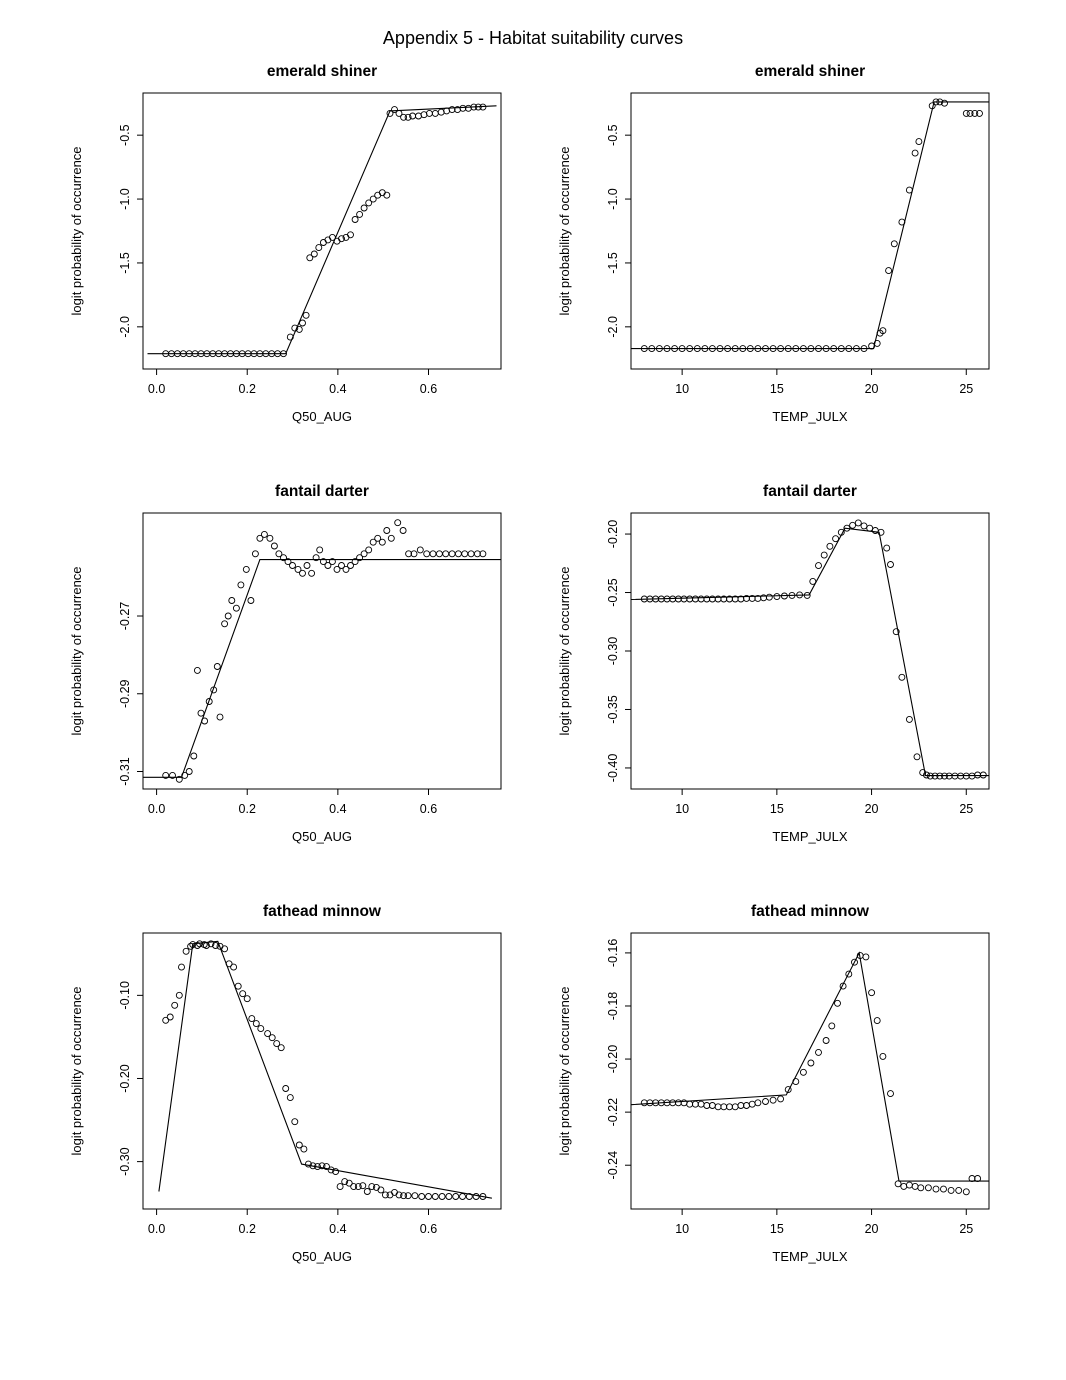 The image size is (1066, 1380). What do you see at coordinates (613, 768) in the screenshot?
I see `y-tick-label: -0.40` at bounding box center [613, 768].